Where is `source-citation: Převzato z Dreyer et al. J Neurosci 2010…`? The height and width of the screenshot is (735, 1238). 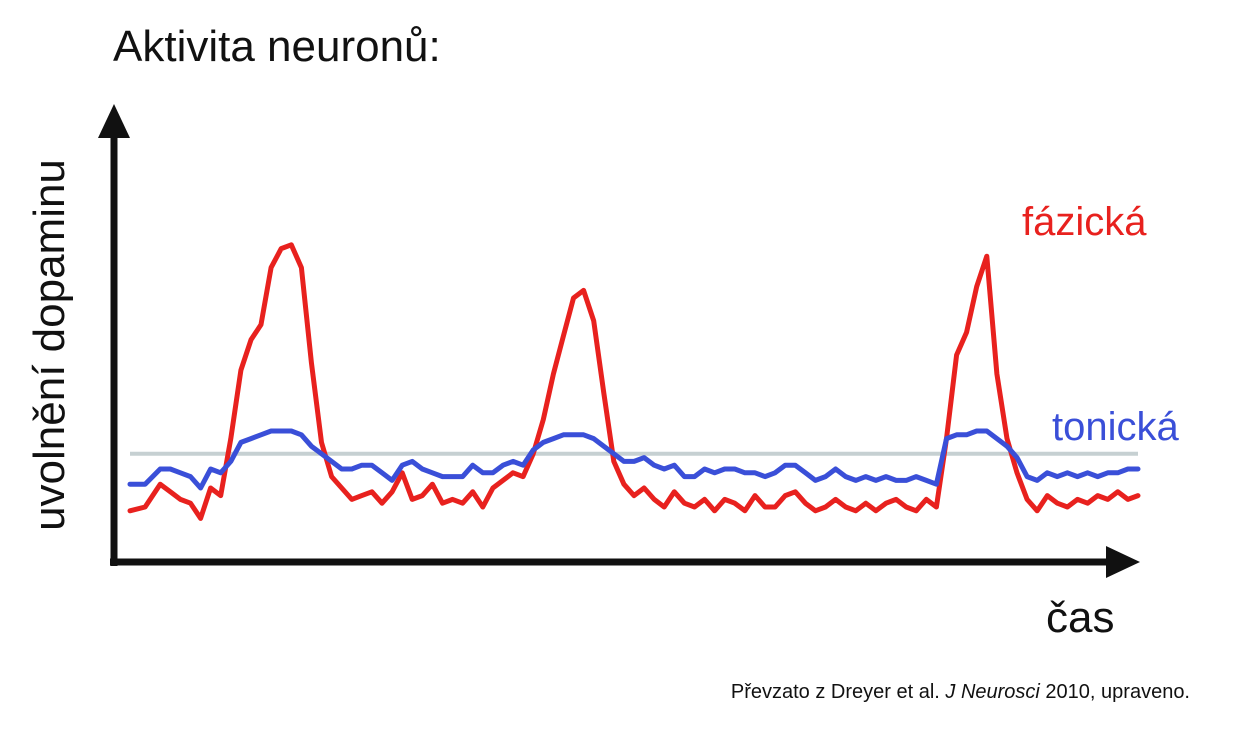 source-citation: Převzato z Dreyer et al. J Neurosci 2010… is located at coordinates (960, 692).